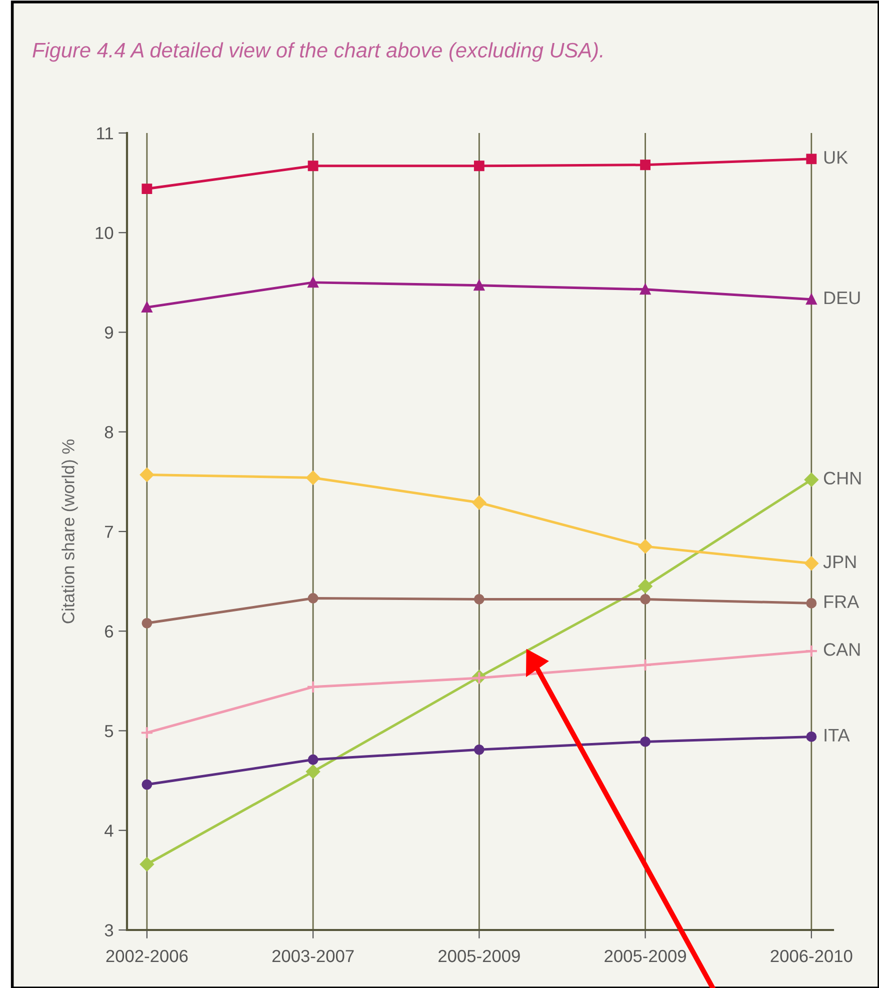  What do you see at coordinates (842, 649) in the screenshot?
I see `series-label: CAN` at bounding box center [842, 649].